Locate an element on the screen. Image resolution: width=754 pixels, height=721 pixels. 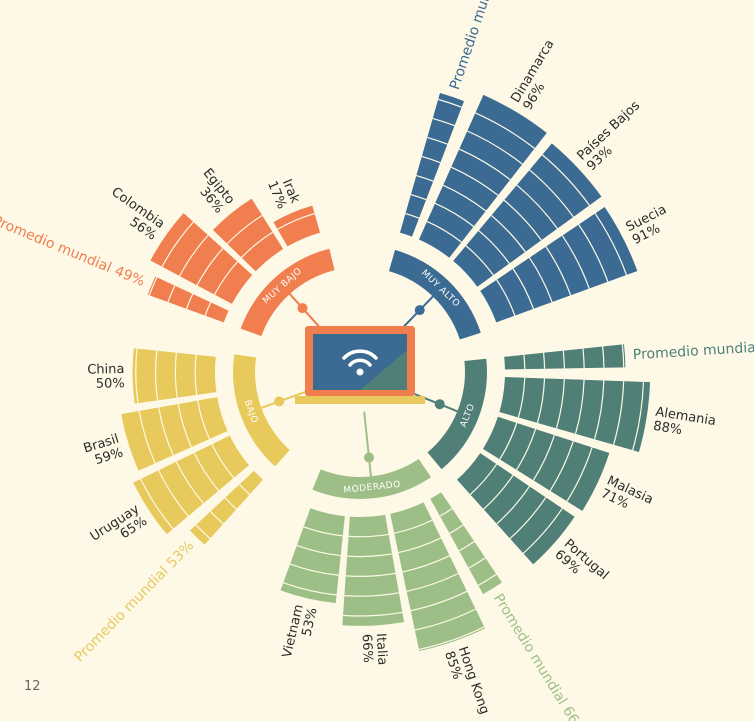
bar-label: Italia66% is located at coordinates (374, 650).